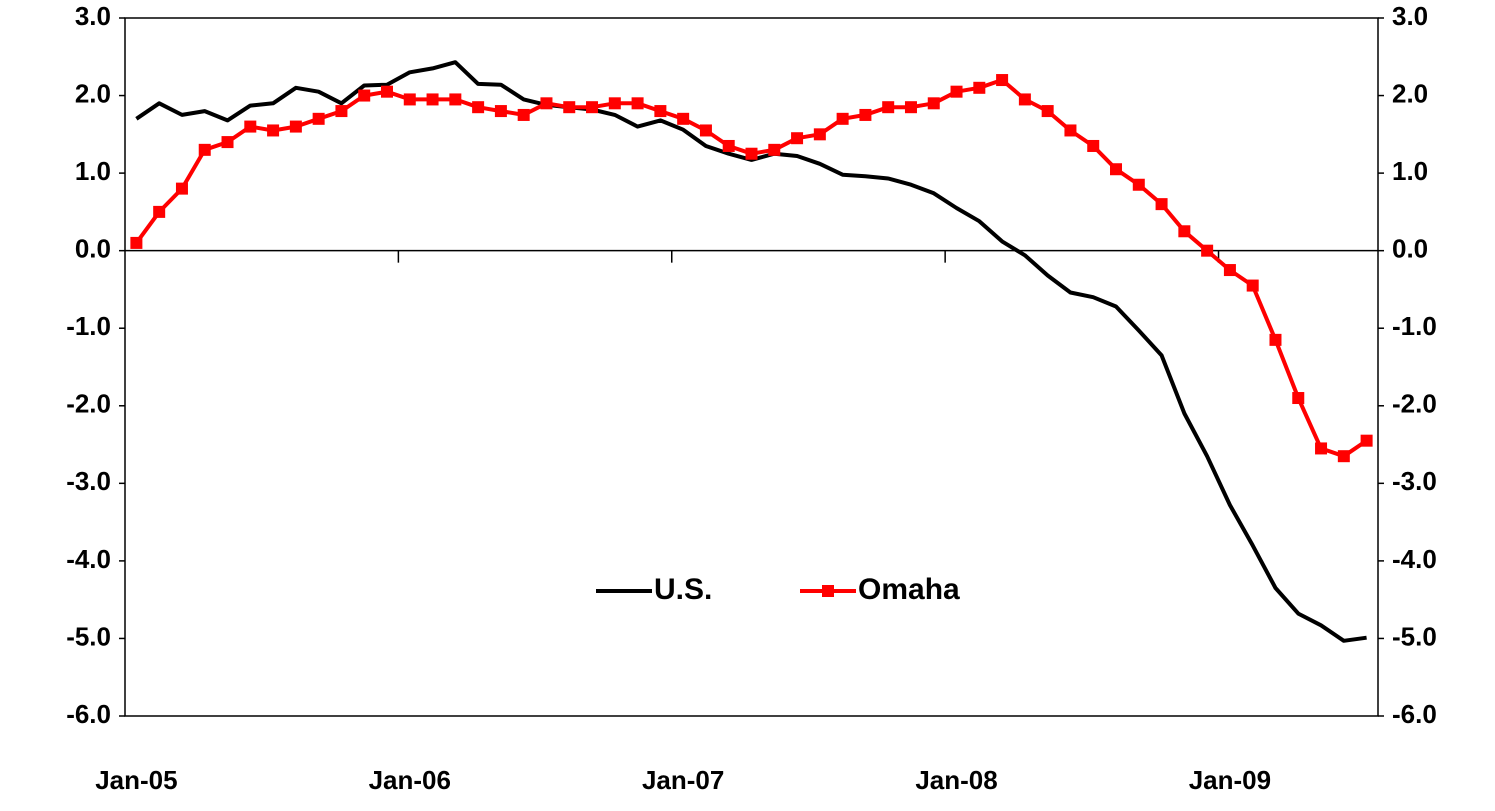 Image resolution: width=1495 pixels, height=811 pixels. I want to click on x-tick-label: Jan-09, so click(1230, 780).